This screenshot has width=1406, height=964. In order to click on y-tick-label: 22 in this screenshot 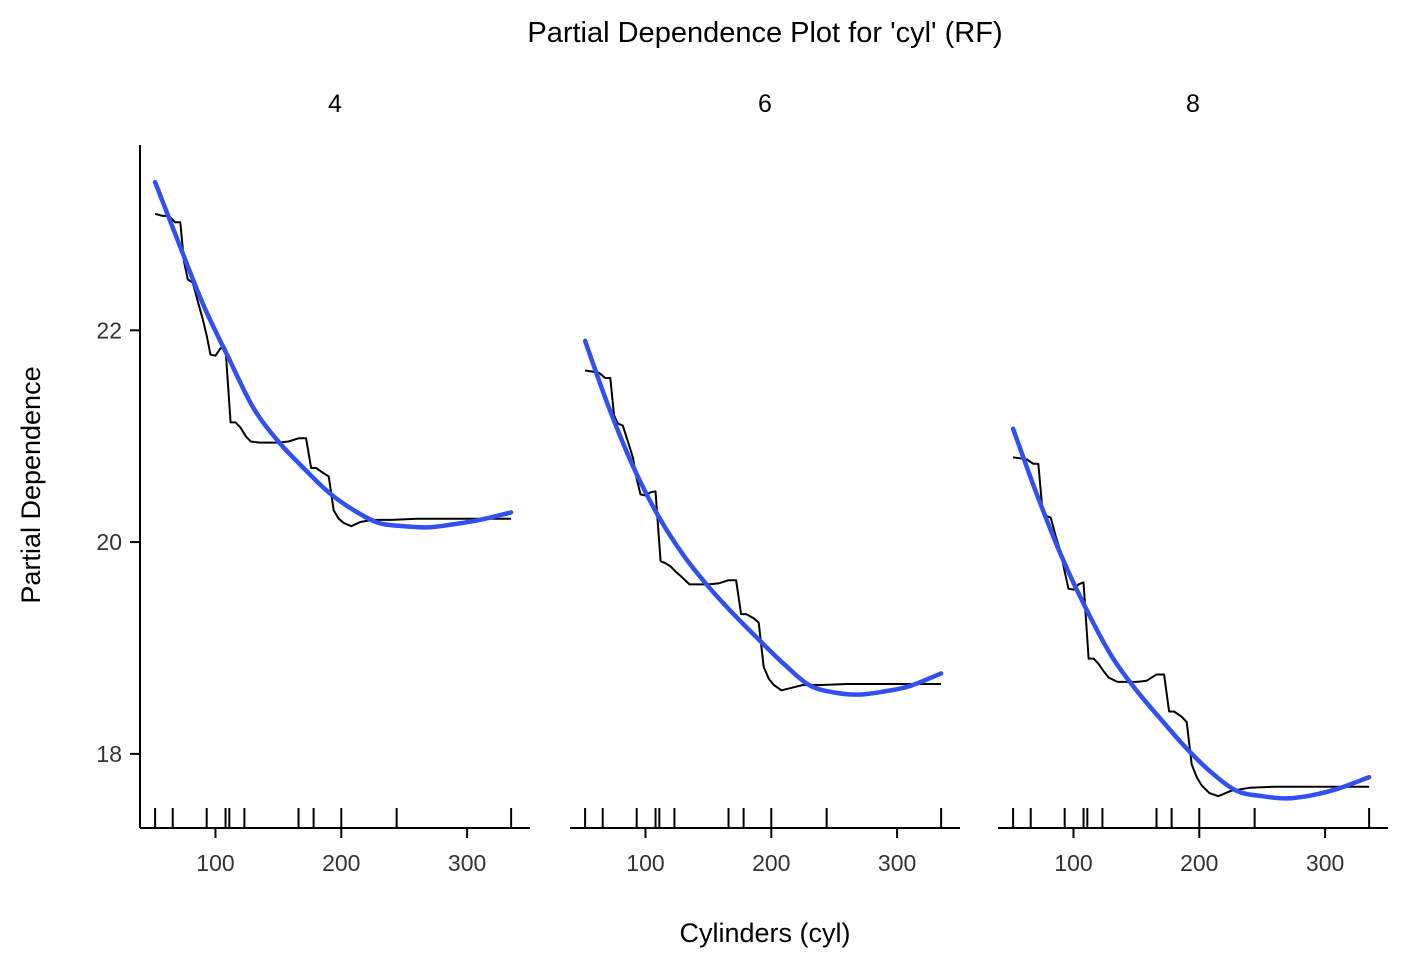, I will do `click(109, 330)`.